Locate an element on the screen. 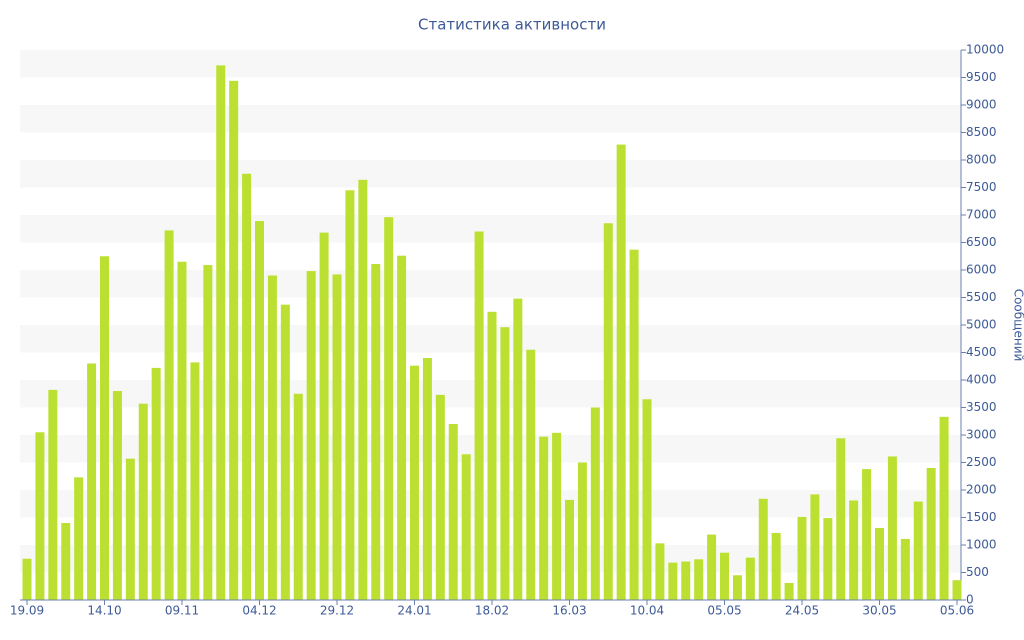 This screenshot has height=640, width=1024. y-axis-title: Сообщений is located at coordinates (1018, 325).